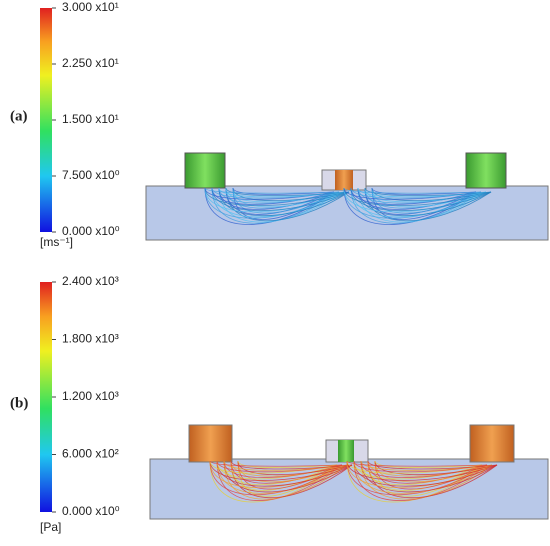 This screenshot has width=550, height=546. What do you see at coordinates (90, 454) in the screenshot?
I see `tick-label: 6.000 x10²` at bounding box center [90, 454].